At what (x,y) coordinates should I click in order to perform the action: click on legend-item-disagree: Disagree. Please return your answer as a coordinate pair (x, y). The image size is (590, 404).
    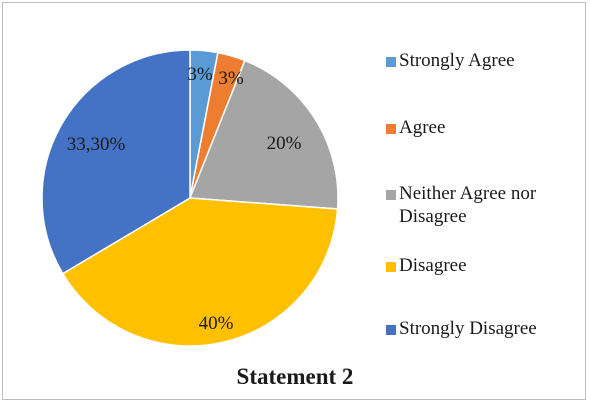
    Looking at the image, I should click on (426, 266).